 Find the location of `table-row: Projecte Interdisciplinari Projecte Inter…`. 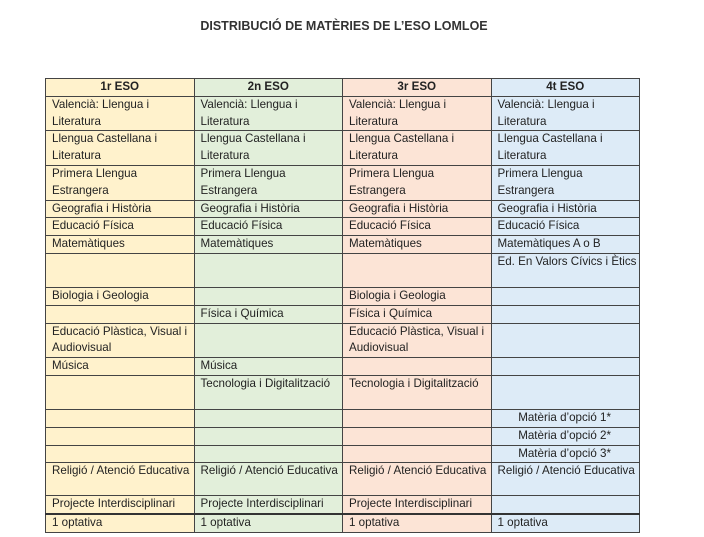

table-row: Projecte Interdisciplinari Projecte Inter… is located at coordinates (342, 505).